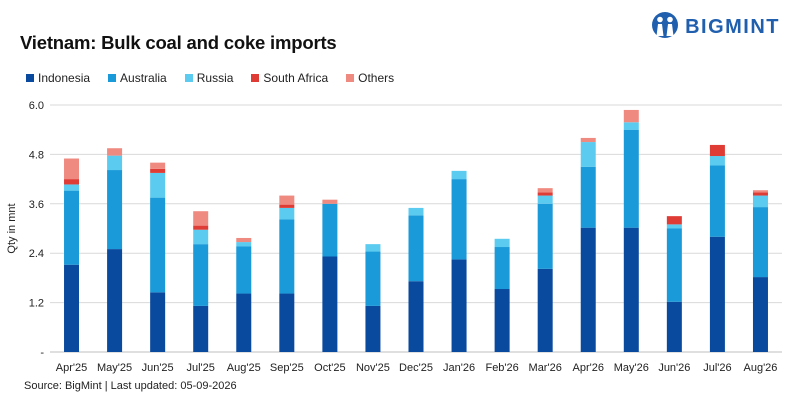 The image size is (800, 400). Describe the element at coordinates (761, 368) in the screenshot. I see `x-tick-label: Aug'26` at that location.